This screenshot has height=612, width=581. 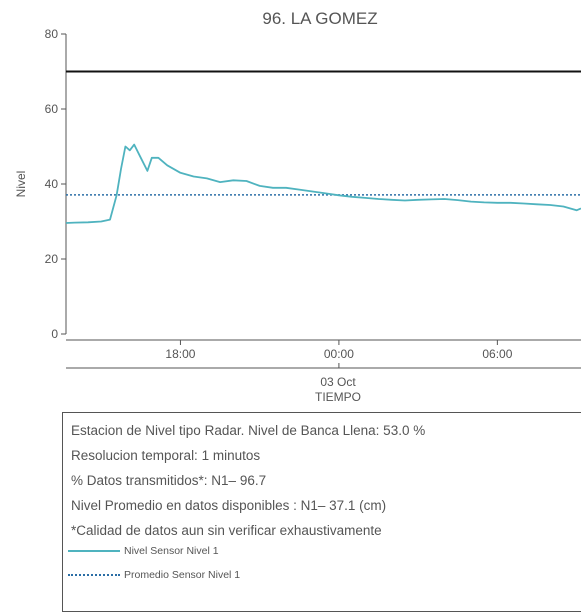 What do you see at coordinates (166, 455) in the screenshot?
I see `info-line-resolution: Resolucion temporal: 1 minutos` at bounding box center [166, 455].